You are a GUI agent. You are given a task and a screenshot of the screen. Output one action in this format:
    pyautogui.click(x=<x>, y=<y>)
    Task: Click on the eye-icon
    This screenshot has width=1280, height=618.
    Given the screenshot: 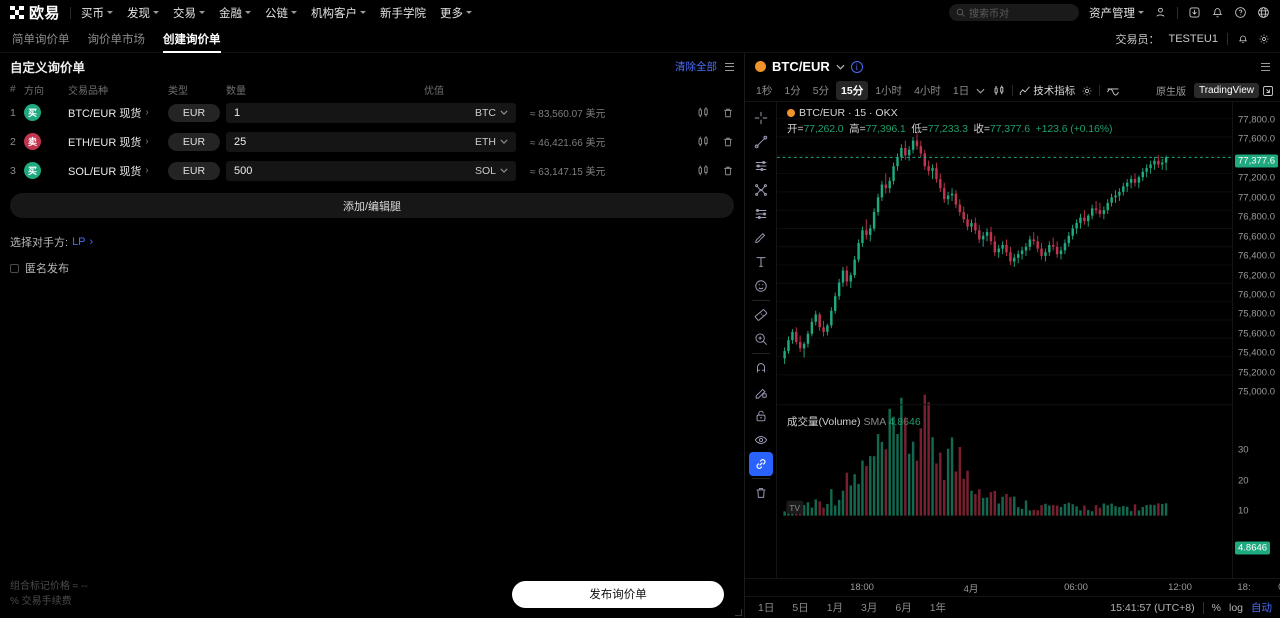 What is the action you would take?
    pyautogui.click(x=761, y=440)
    